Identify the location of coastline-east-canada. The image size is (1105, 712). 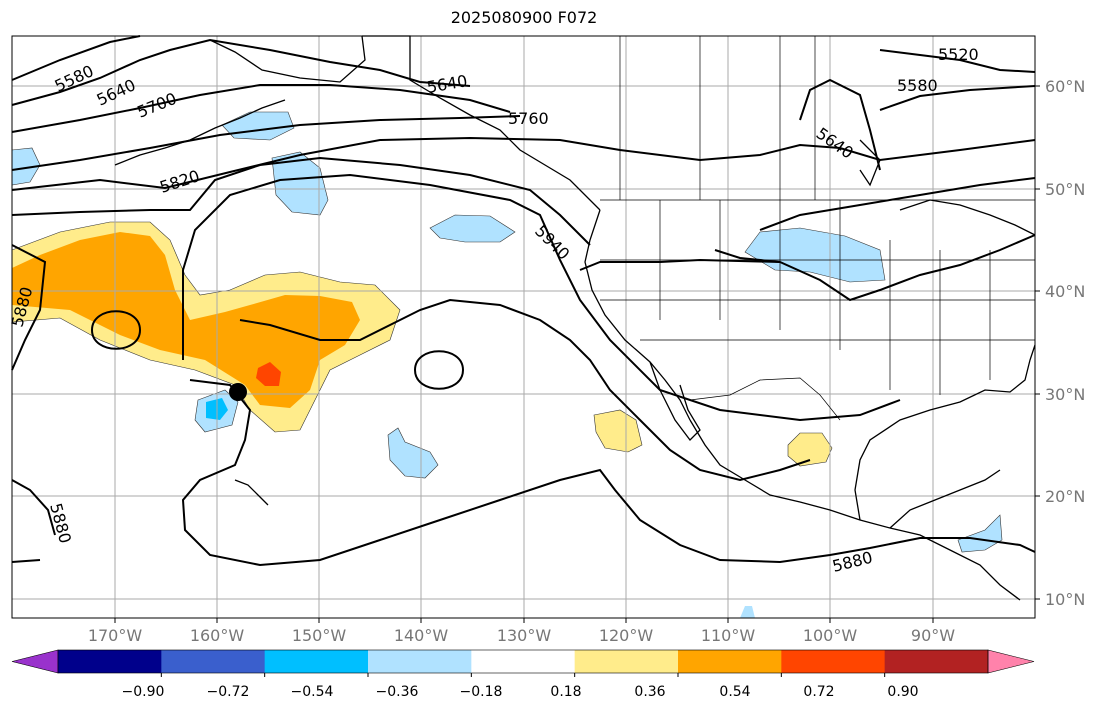
(967, 217).